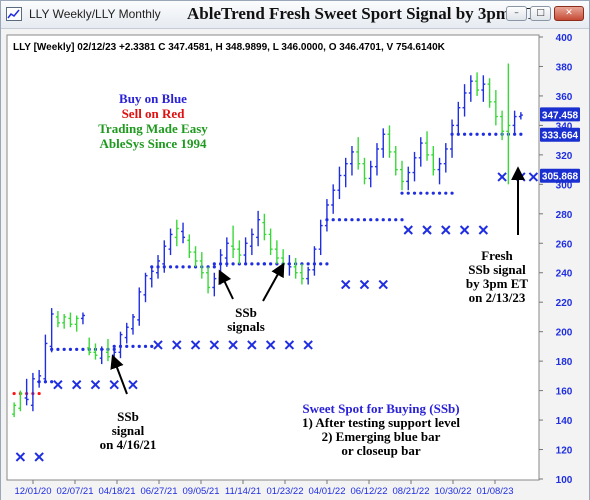 The height and width of the screenshot is (500, 590). What do you see at coordinates (564, 38) in the screenshot?
I see `y-tick-label: 400` at bounding box center [564, 38].